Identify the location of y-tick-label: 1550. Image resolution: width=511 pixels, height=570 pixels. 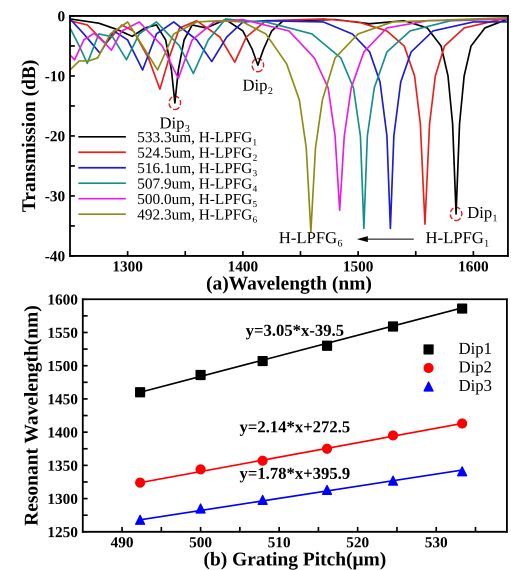
(63, 333).